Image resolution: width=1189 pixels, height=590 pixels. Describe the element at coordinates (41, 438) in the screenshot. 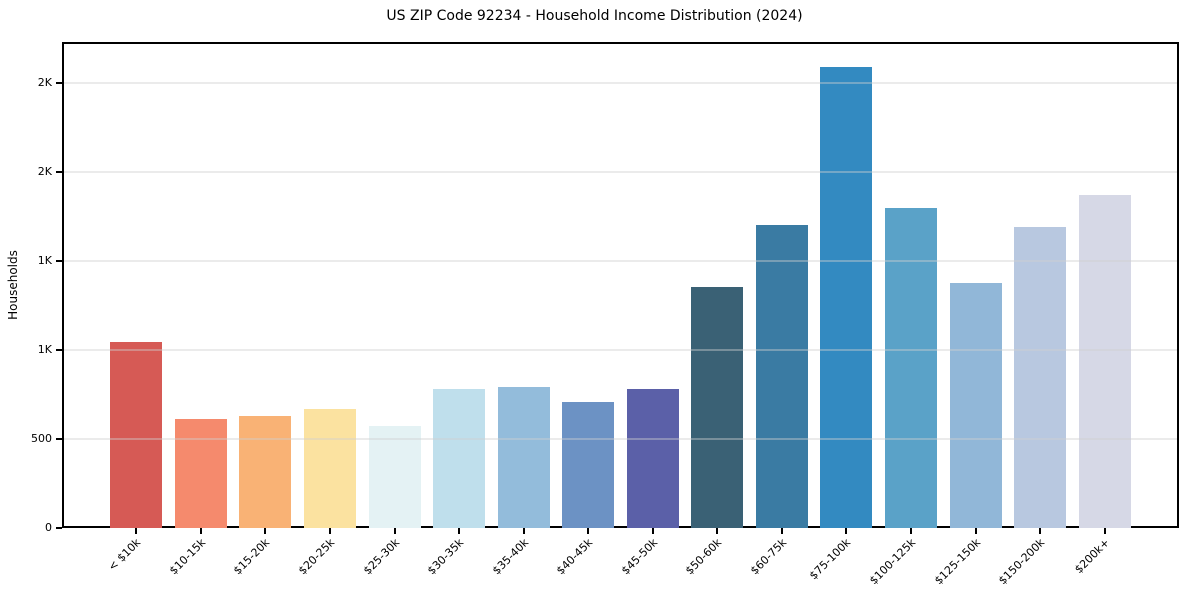

I see `y-tick-label: 500` at that location.